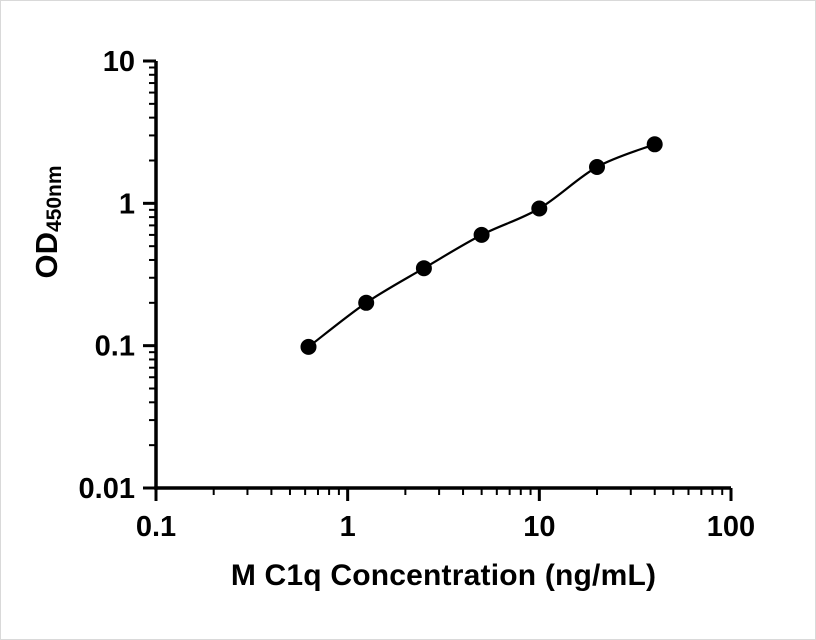  I want to click on fit-curve, so click(481, 245).